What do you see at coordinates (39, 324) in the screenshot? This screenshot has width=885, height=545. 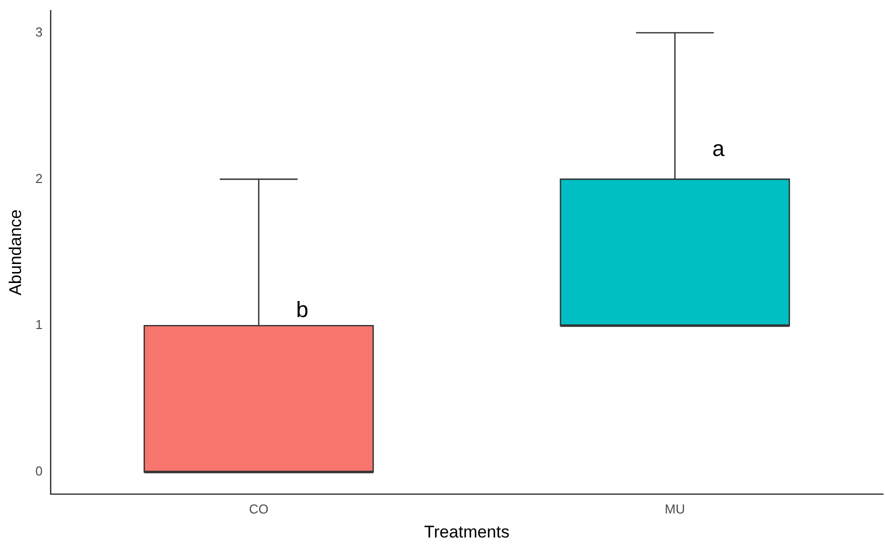 I see `y-tick-label: 1` at bounding box center [39, 324].